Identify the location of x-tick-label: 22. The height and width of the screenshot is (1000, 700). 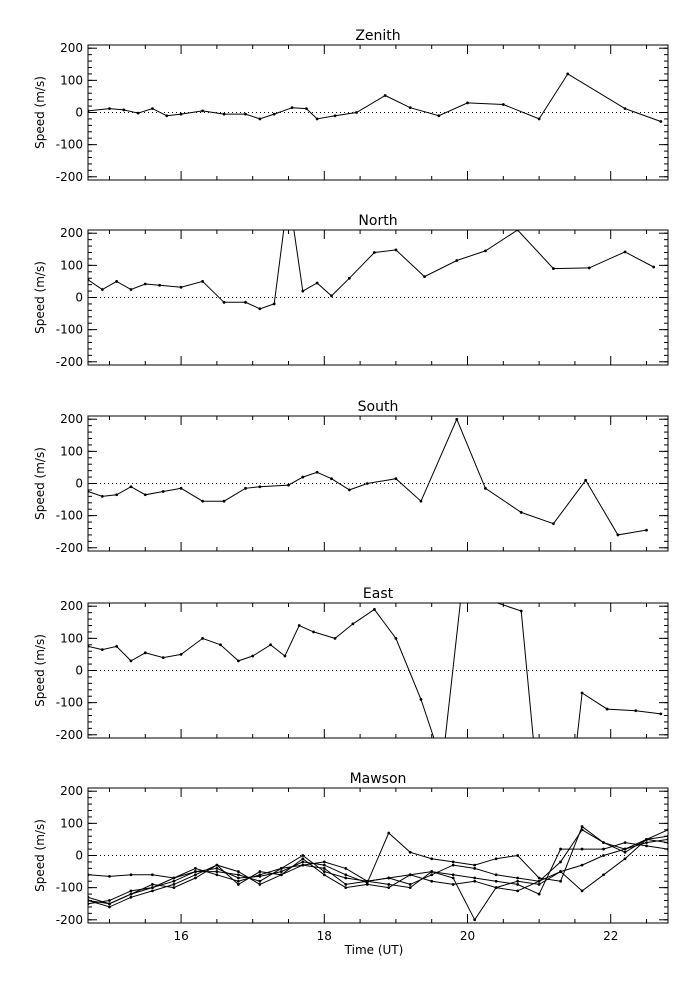
(610, 936).